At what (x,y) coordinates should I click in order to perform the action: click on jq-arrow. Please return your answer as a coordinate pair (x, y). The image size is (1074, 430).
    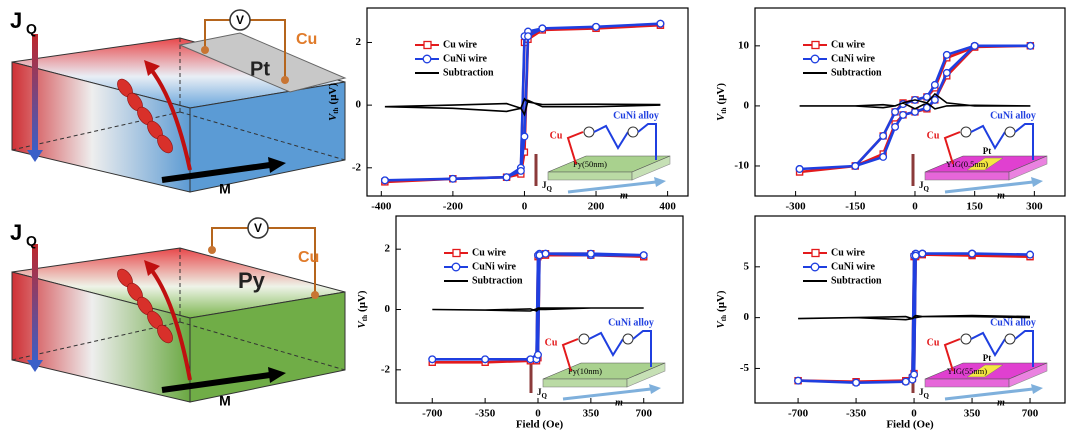
    Looking at the image, I should click on (35, 303).